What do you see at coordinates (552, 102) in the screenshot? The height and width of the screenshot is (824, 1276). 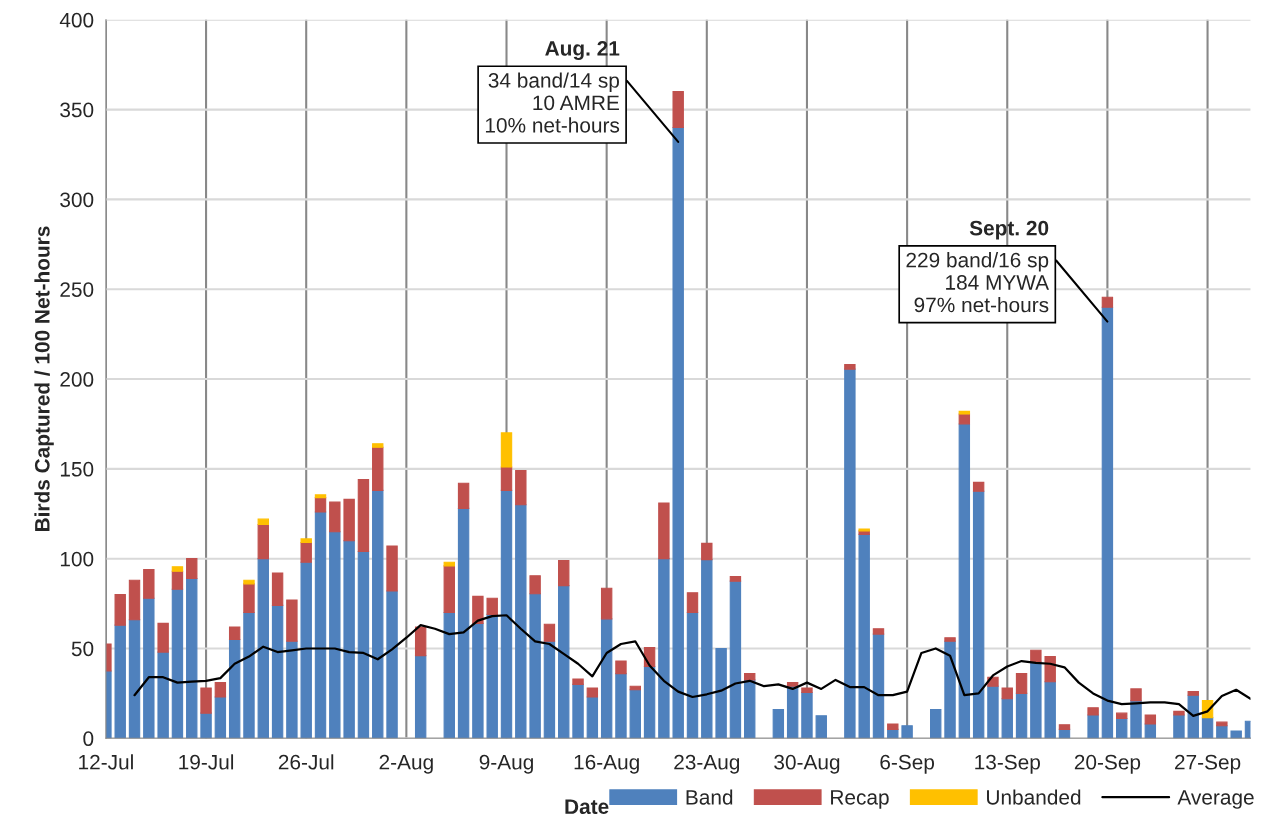 I see `annotation: 34 band/14 sp 10 AMRE 10% net-hours` at bounding box center [552, 102].